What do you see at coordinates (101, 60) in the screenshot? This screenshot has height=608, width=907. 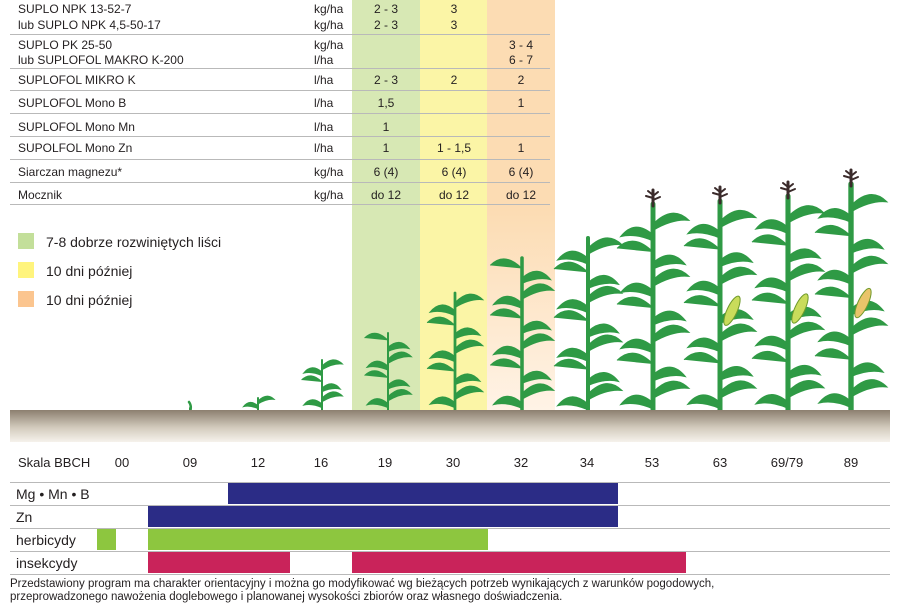 I see `product-name: lub SUPLOFOL MAKRO K-200` at bounding box center [101, 60].